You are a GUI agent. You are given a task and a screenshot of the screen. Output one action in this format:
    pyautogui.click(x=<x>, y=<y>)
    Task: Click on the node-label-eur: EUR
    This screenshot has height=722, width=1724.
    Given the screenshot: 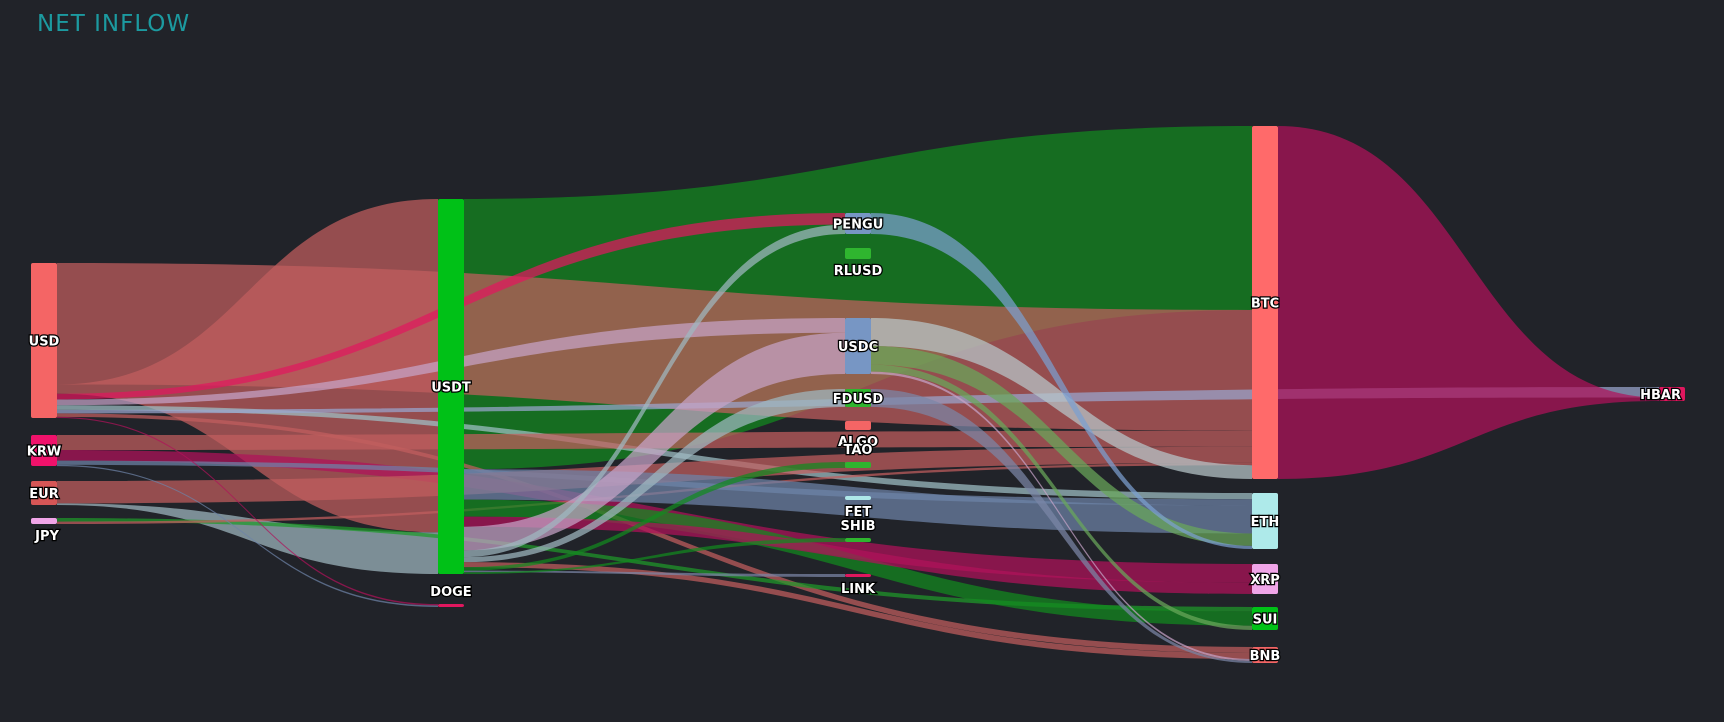 What is the action you would take?
    pyautogui.click(x=43, y=494)
    